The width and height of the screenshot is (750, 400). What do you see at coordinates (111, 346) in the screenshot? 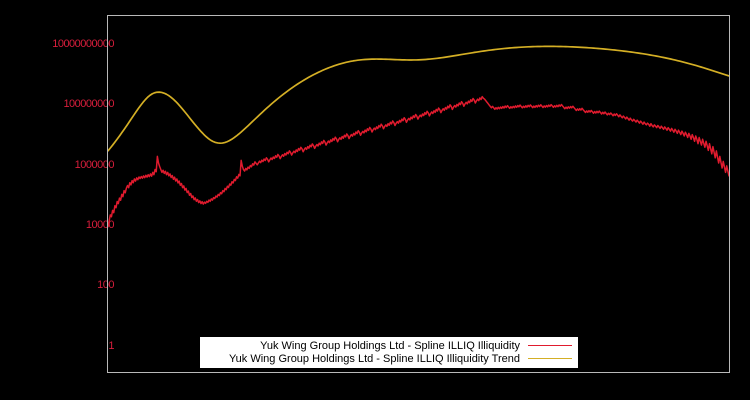
I see `y-axis-tick-label: 1` at bounding box center [111, 346].